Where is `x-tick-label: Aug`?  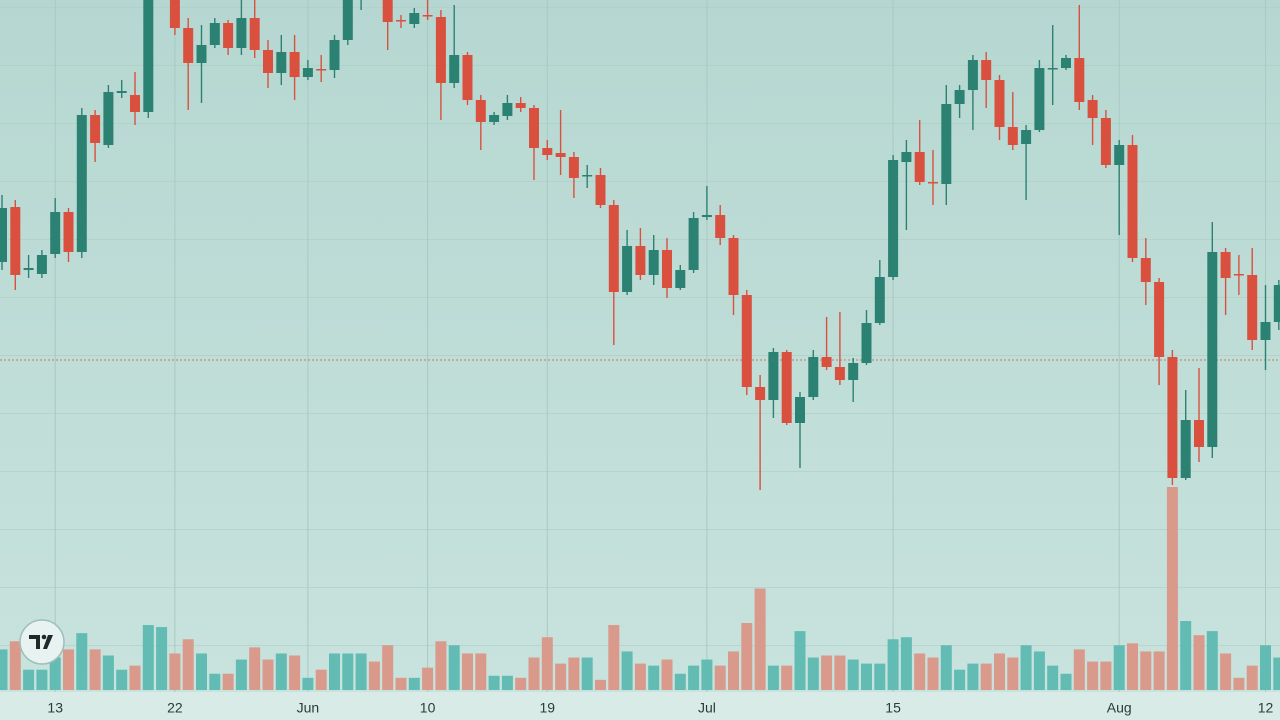
x-tick-label: Aug is located at coordinates (1119, 708).